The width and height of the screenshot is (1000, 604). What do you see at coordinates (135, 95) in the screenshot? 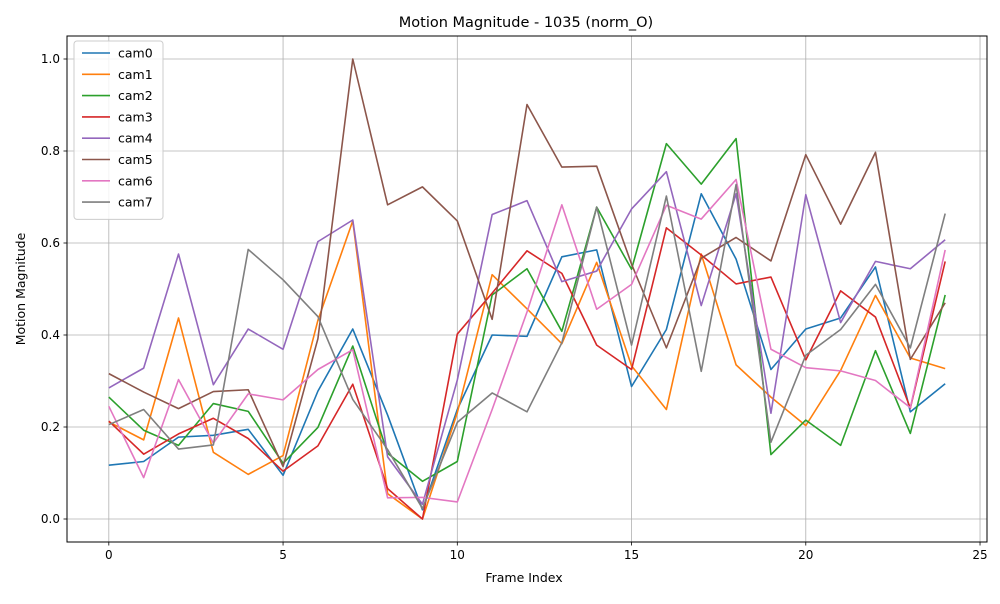
I see `legend-label-cam2: cam2` at bounding box center [135, 95].